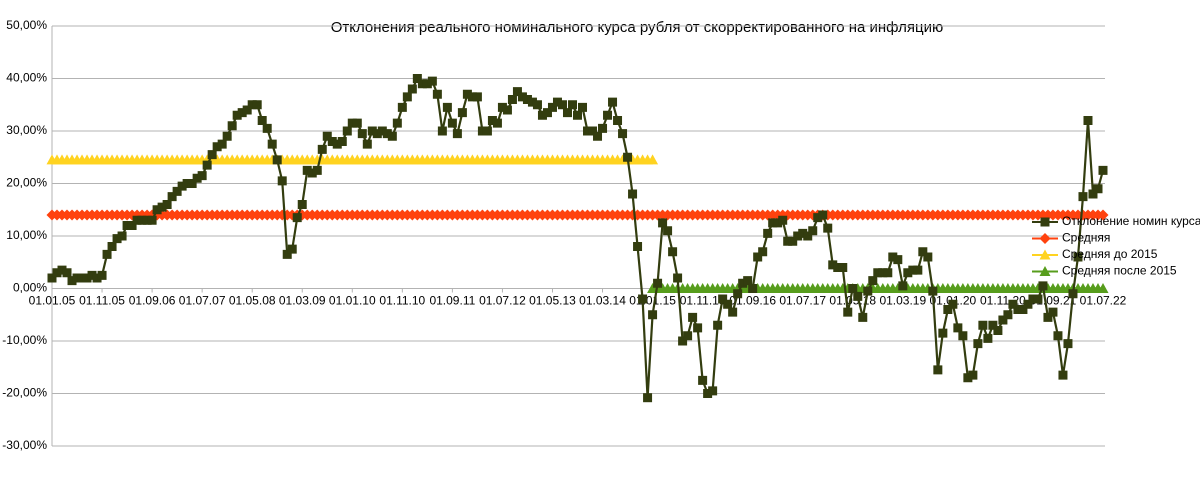 The image size is (1200, 491). I want to click on x-tick-label: 01.09.06, so click(152, 301).